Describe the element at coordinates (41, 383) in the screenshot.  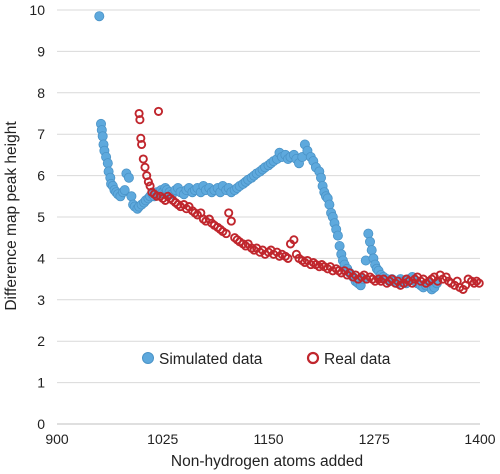
I see `y-tick-label: 1` at that location.